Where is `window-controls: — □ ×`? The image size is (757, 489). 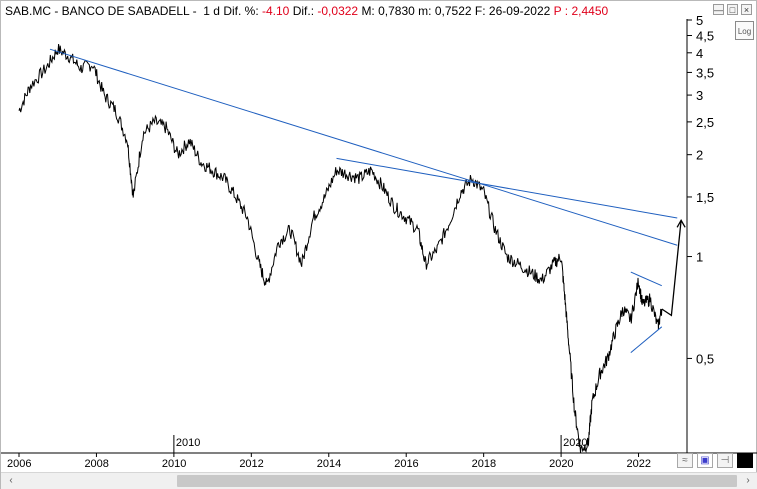 window-controls: — □ × is located at coordinates (732, 9).